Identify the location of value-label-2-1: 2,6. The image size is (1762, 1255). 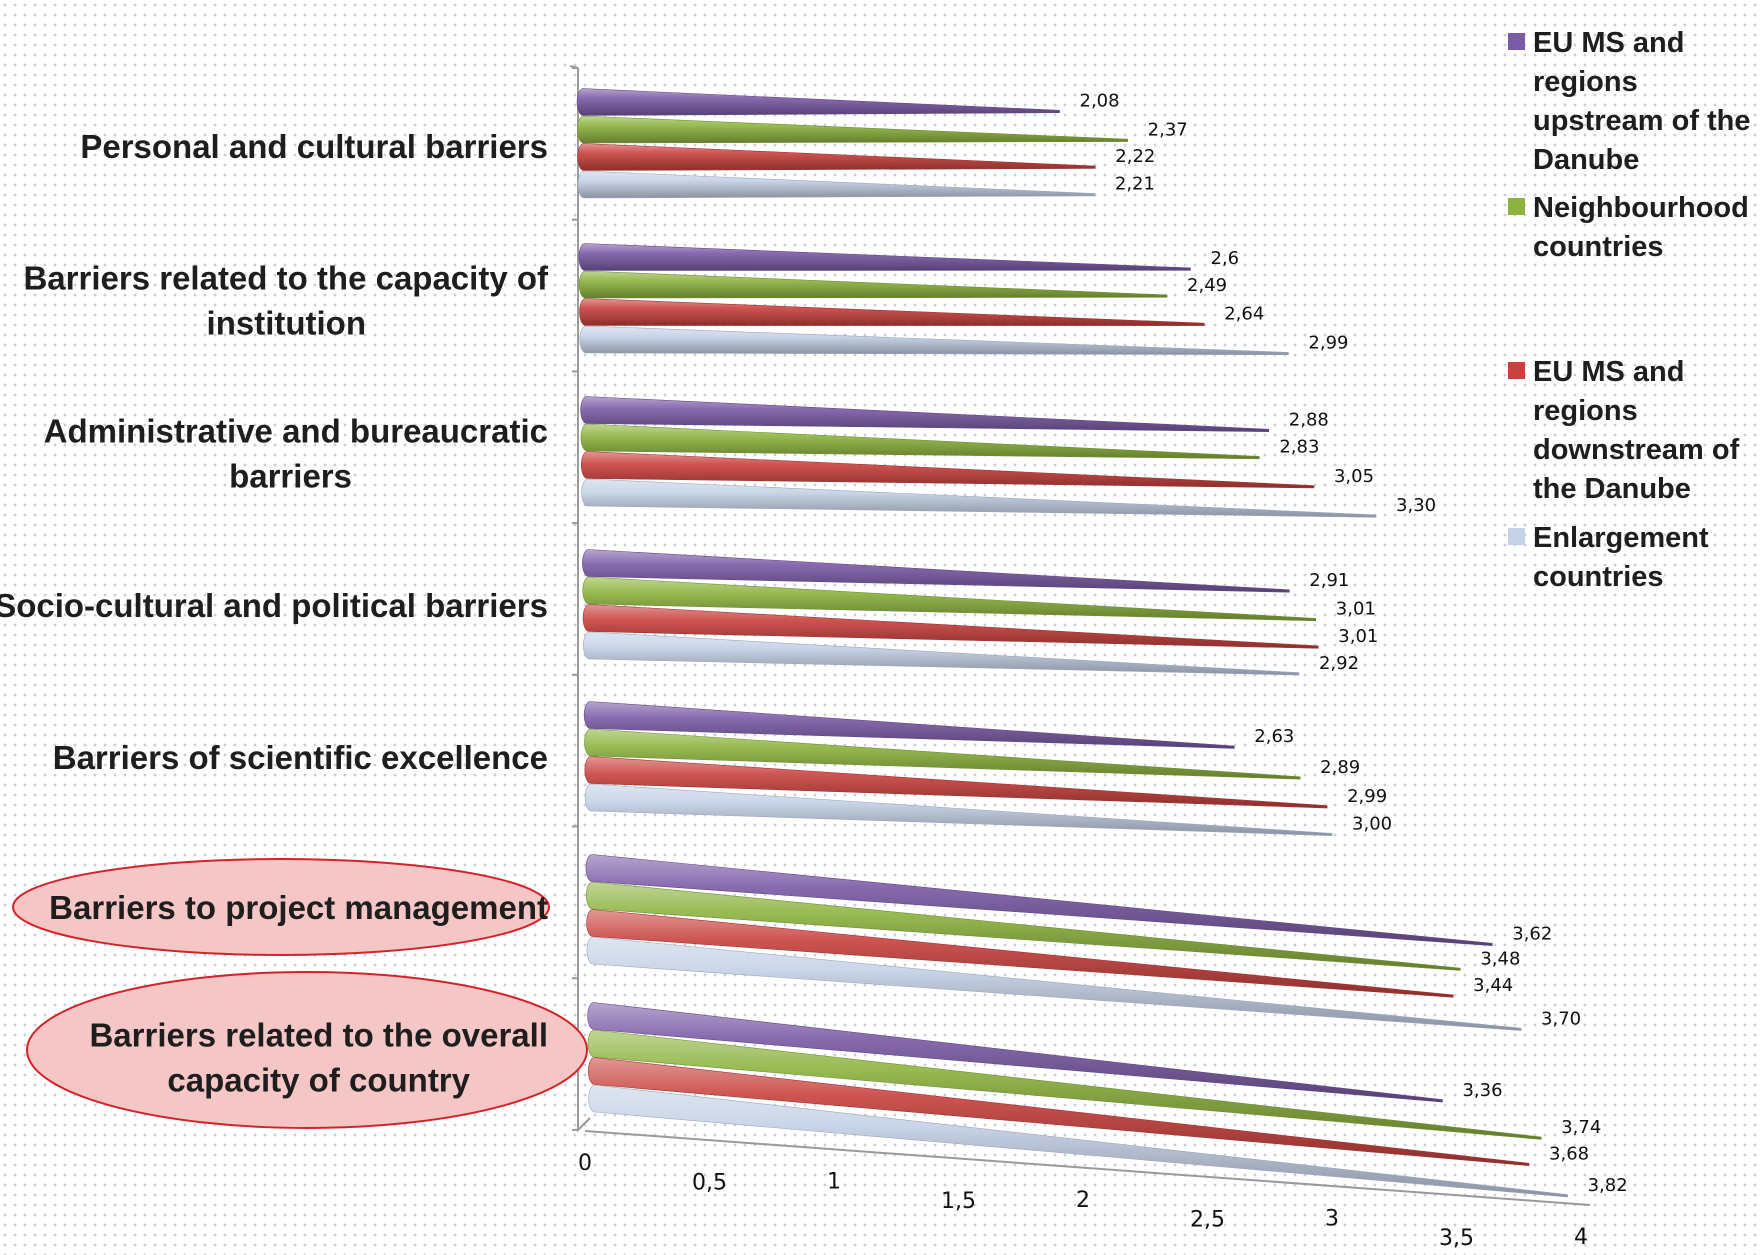
(1224, 258).